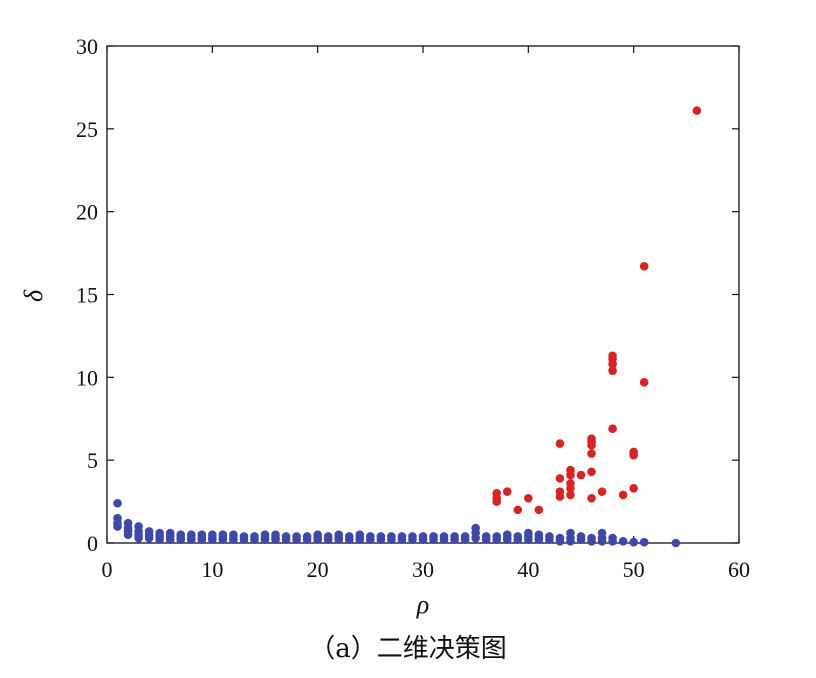 Image resolution: width=816 pixels, height=678 pixels. Describe the element at coordinates (87, 129) in the screenshot. I see `y-tick-label-5: 25` at that location.